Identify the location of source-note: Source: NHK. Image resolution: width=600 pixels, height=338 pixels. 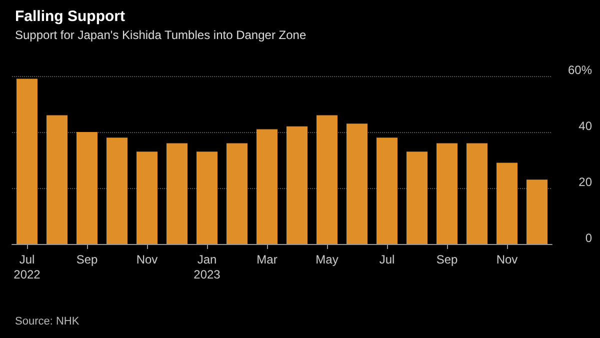
(47, 322).